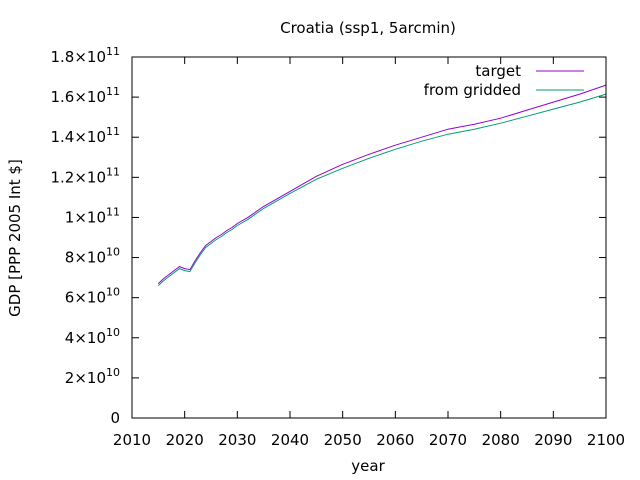 This screenshot has width=640, height=480. Describe the element at coordinates (343, 440) in the screenshot. I see `x-tick-label: 2050` at that location.